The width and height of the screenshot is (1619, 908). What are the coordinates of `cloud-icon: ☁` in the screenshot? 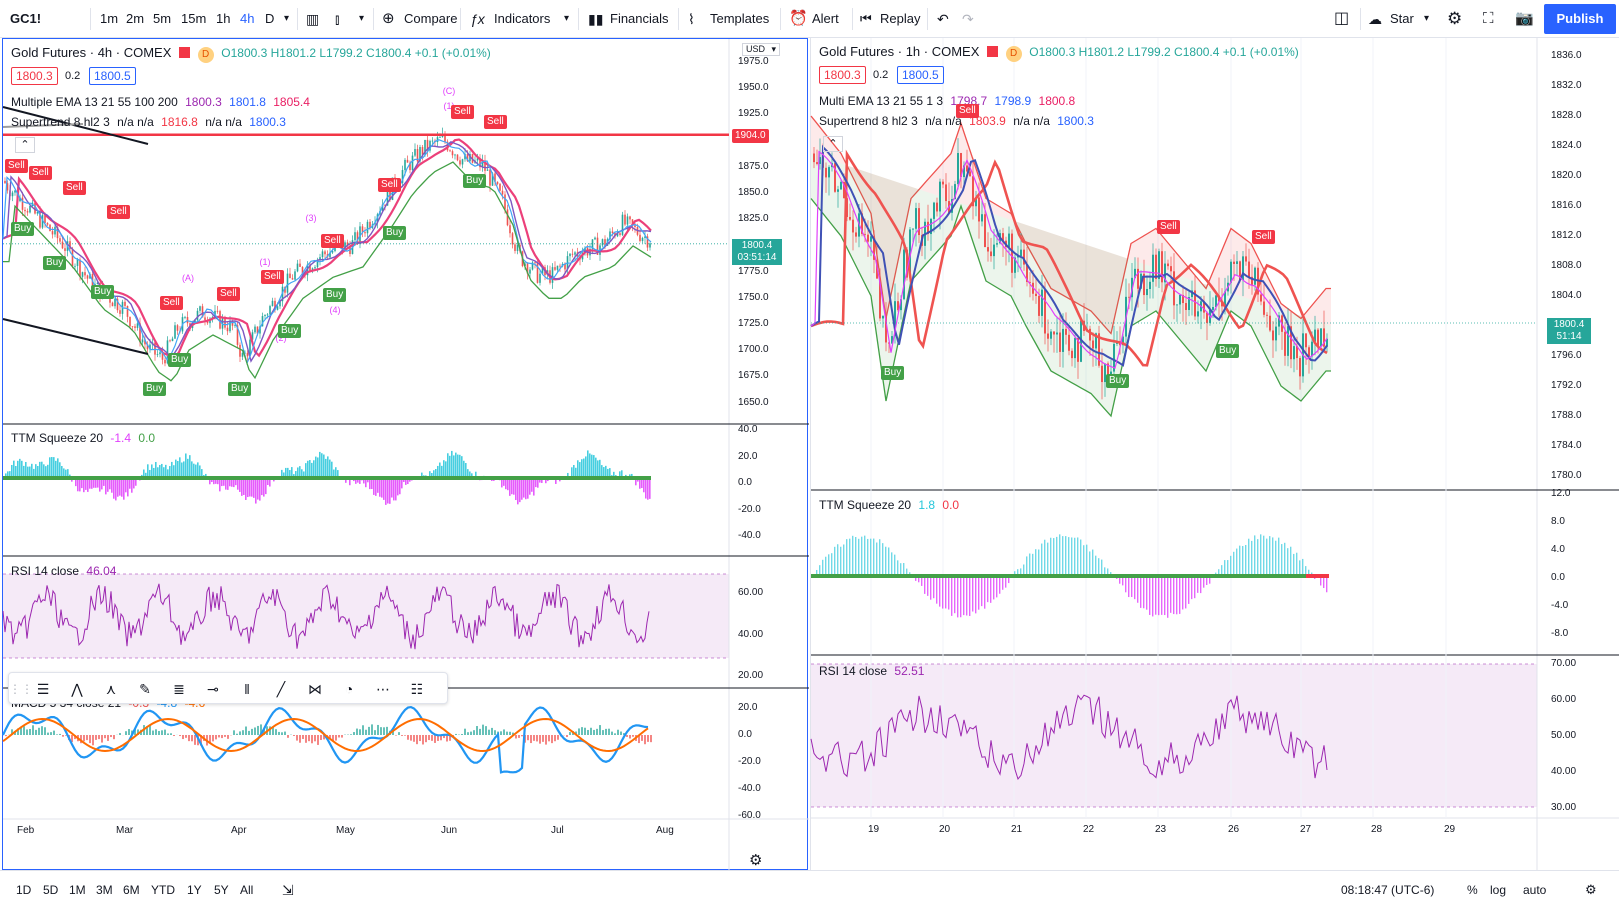 It's located at (1375, 19).